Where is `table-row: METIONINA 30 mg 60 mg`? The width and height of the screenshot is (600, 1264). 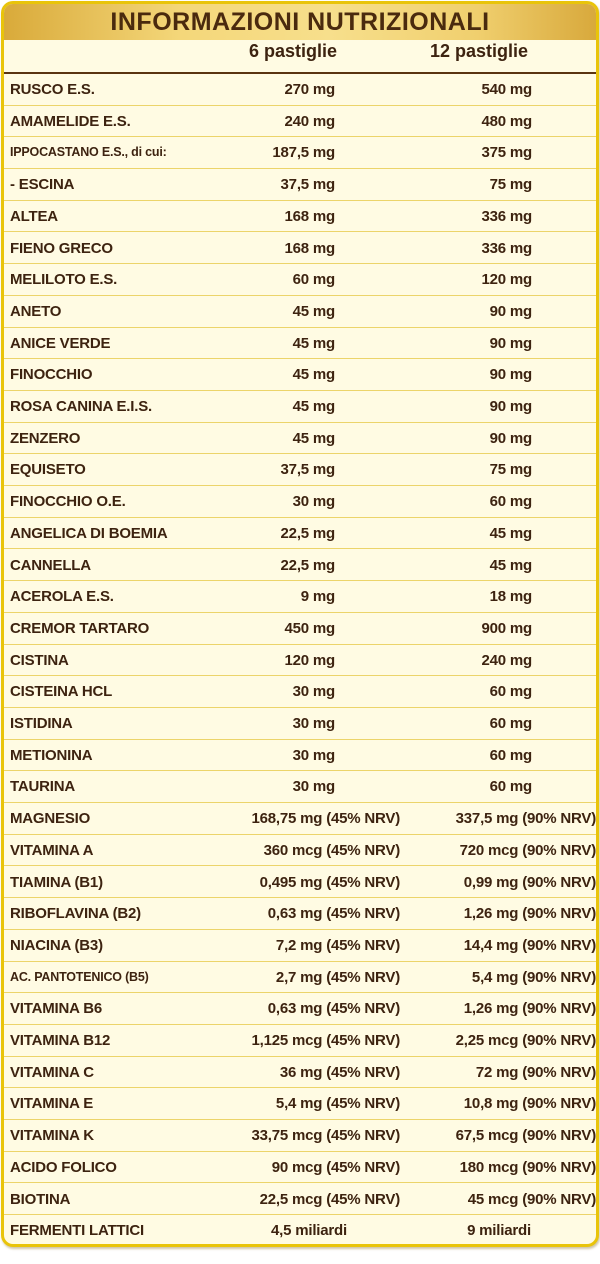 table-row: METIONINA 30 mg 60 mg is located at coordinates (300, 756).